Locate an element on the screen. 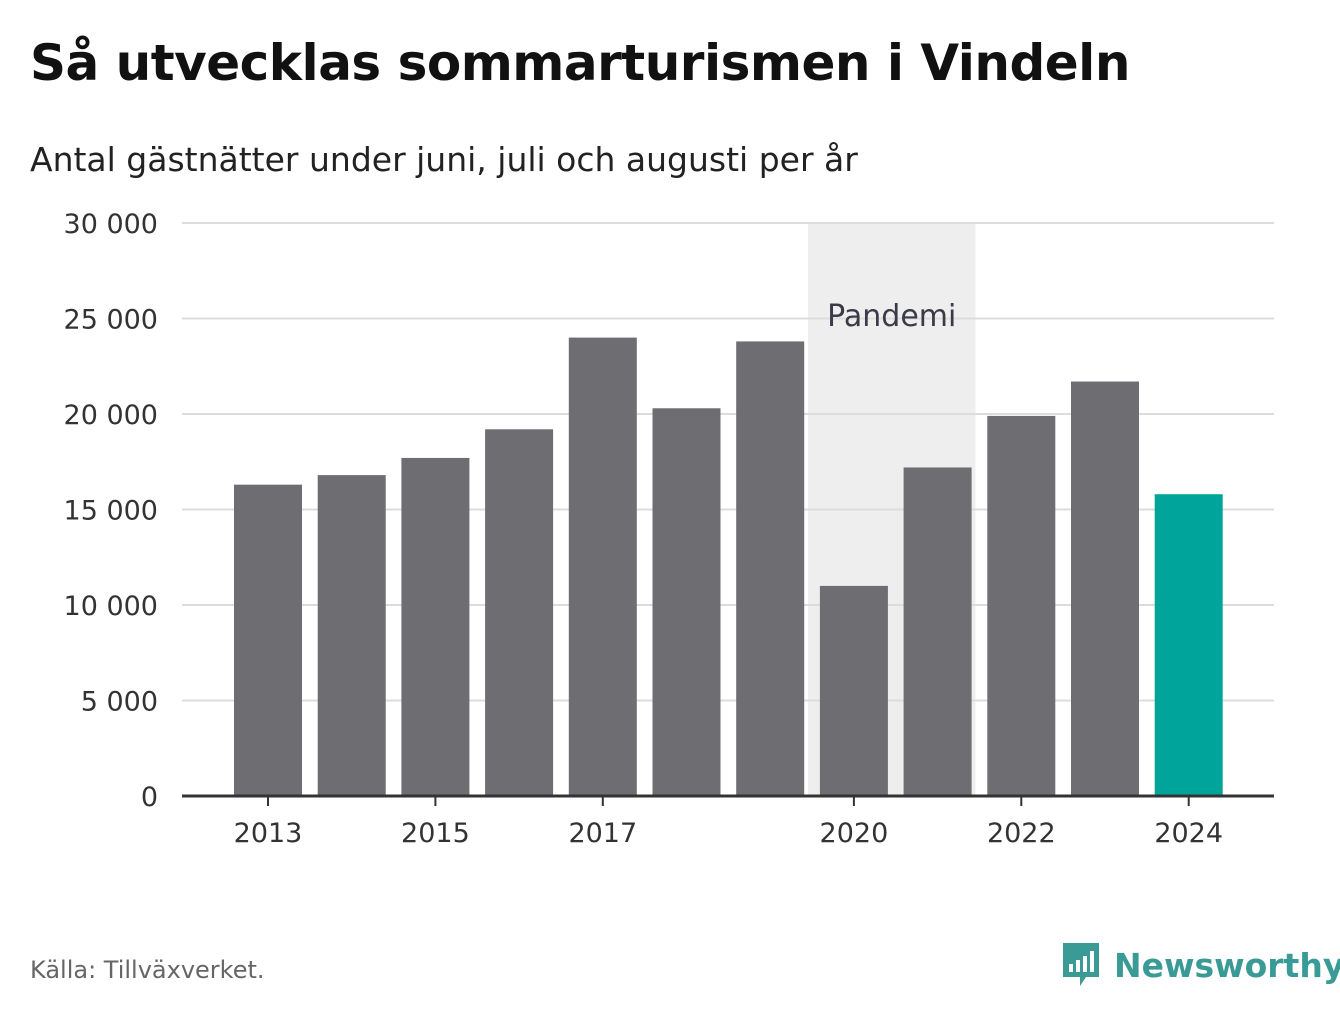  y-tick-label: 10 000 is located at coordinates (111, 606).